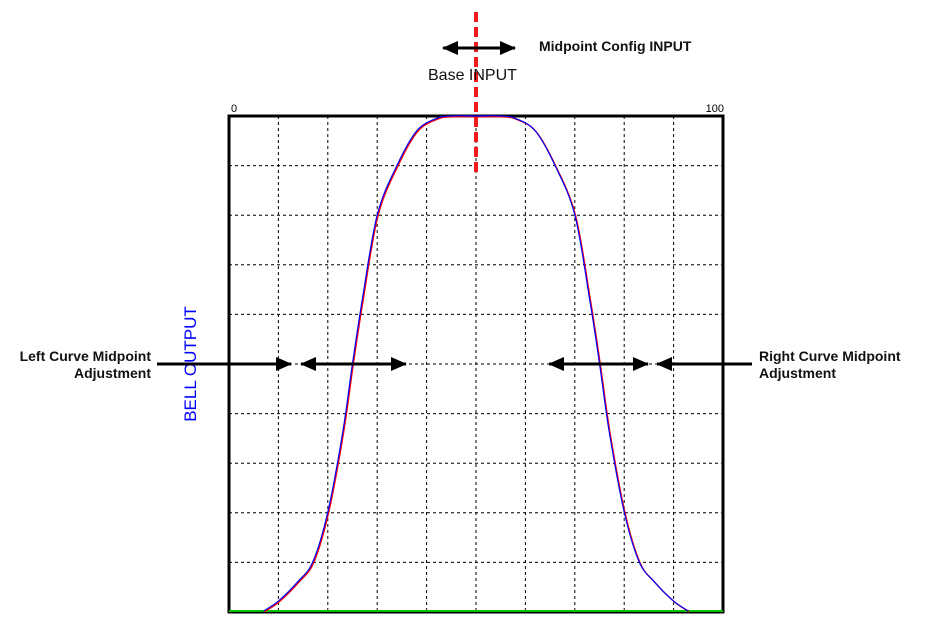 Image resolution: width=927 pixels, height=630 pixels. What do you see at coordinates (472, 75) in the screenshot?
I see `base-input-label: Base INPUT` at bounding box center [472, 75].